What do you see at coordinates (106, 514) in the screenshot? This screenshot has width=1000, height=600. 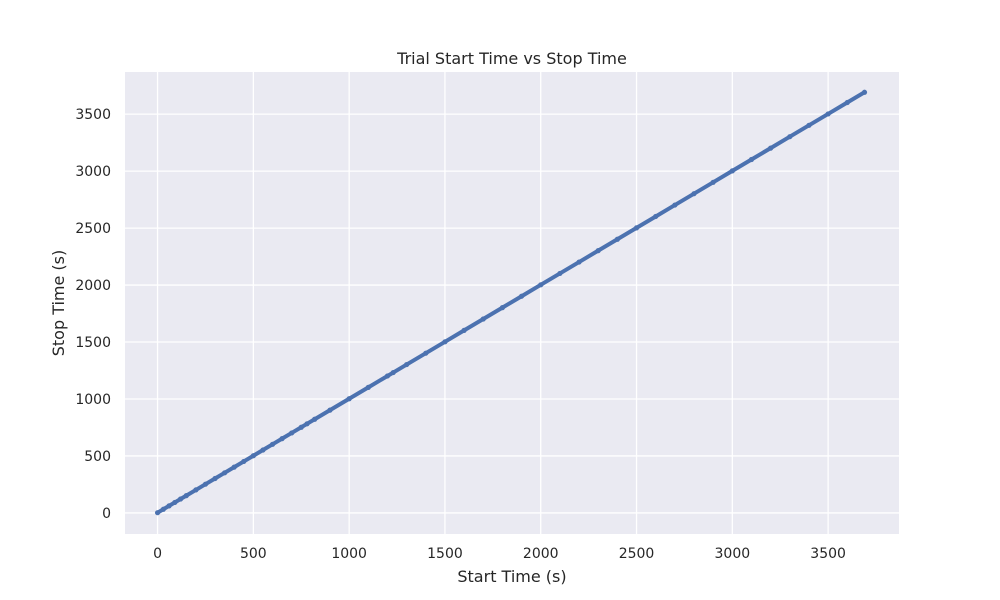 I see `y-tick-label: 0` at bounding box center [106, 514].